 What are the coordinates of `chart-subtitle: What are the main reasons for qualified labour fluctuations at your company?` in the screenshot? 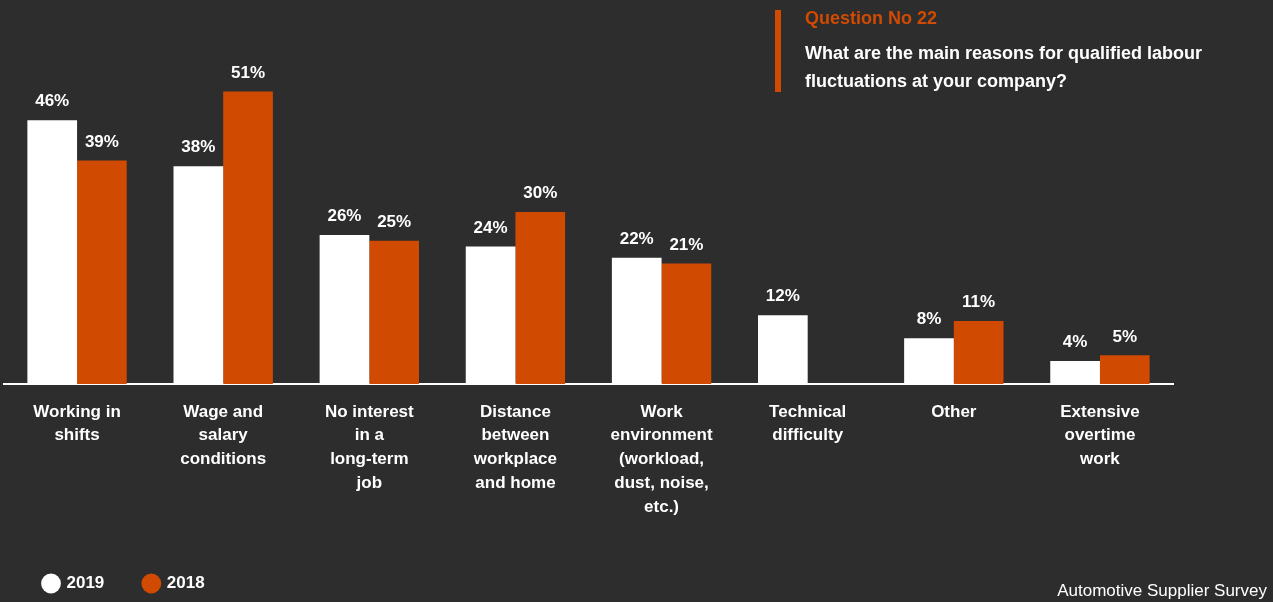 It's located at (1004, 67).